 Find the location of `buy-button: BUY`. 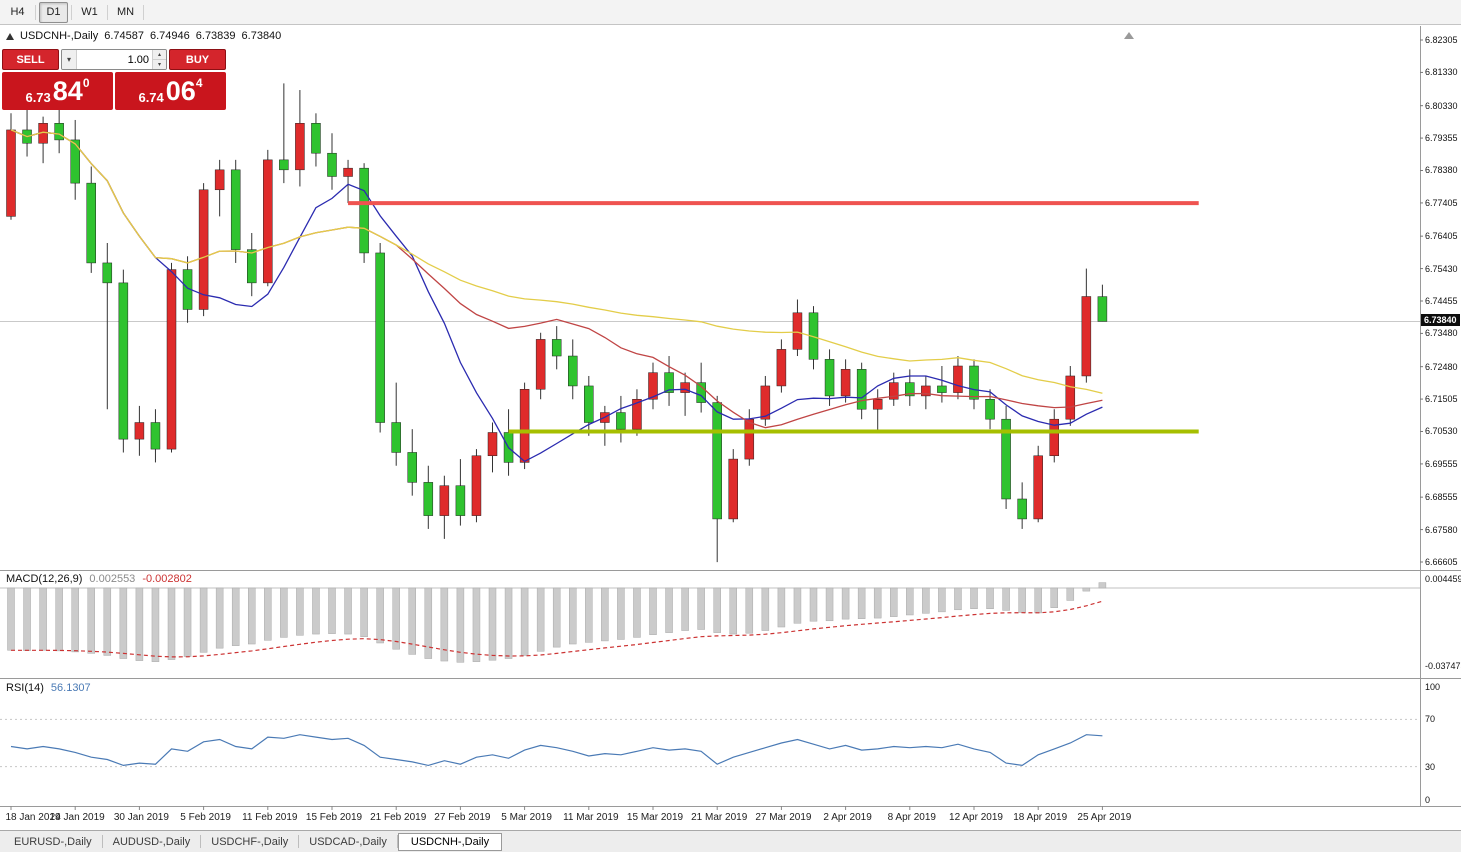

buy-button: BUY is located at coordinates (197, 59).